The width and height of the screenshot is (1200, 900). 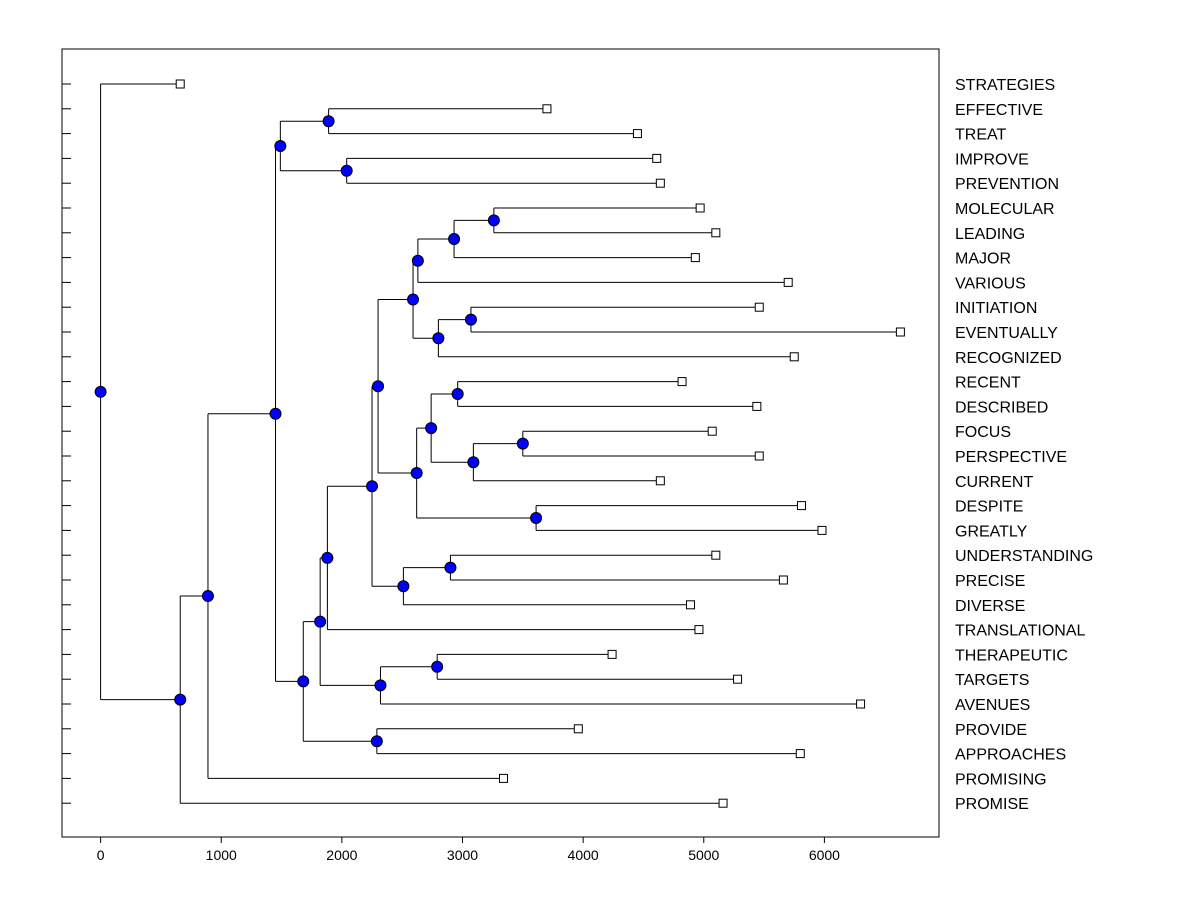 I want to click on leaf-label: LEADING, so click(x=990, y=234).